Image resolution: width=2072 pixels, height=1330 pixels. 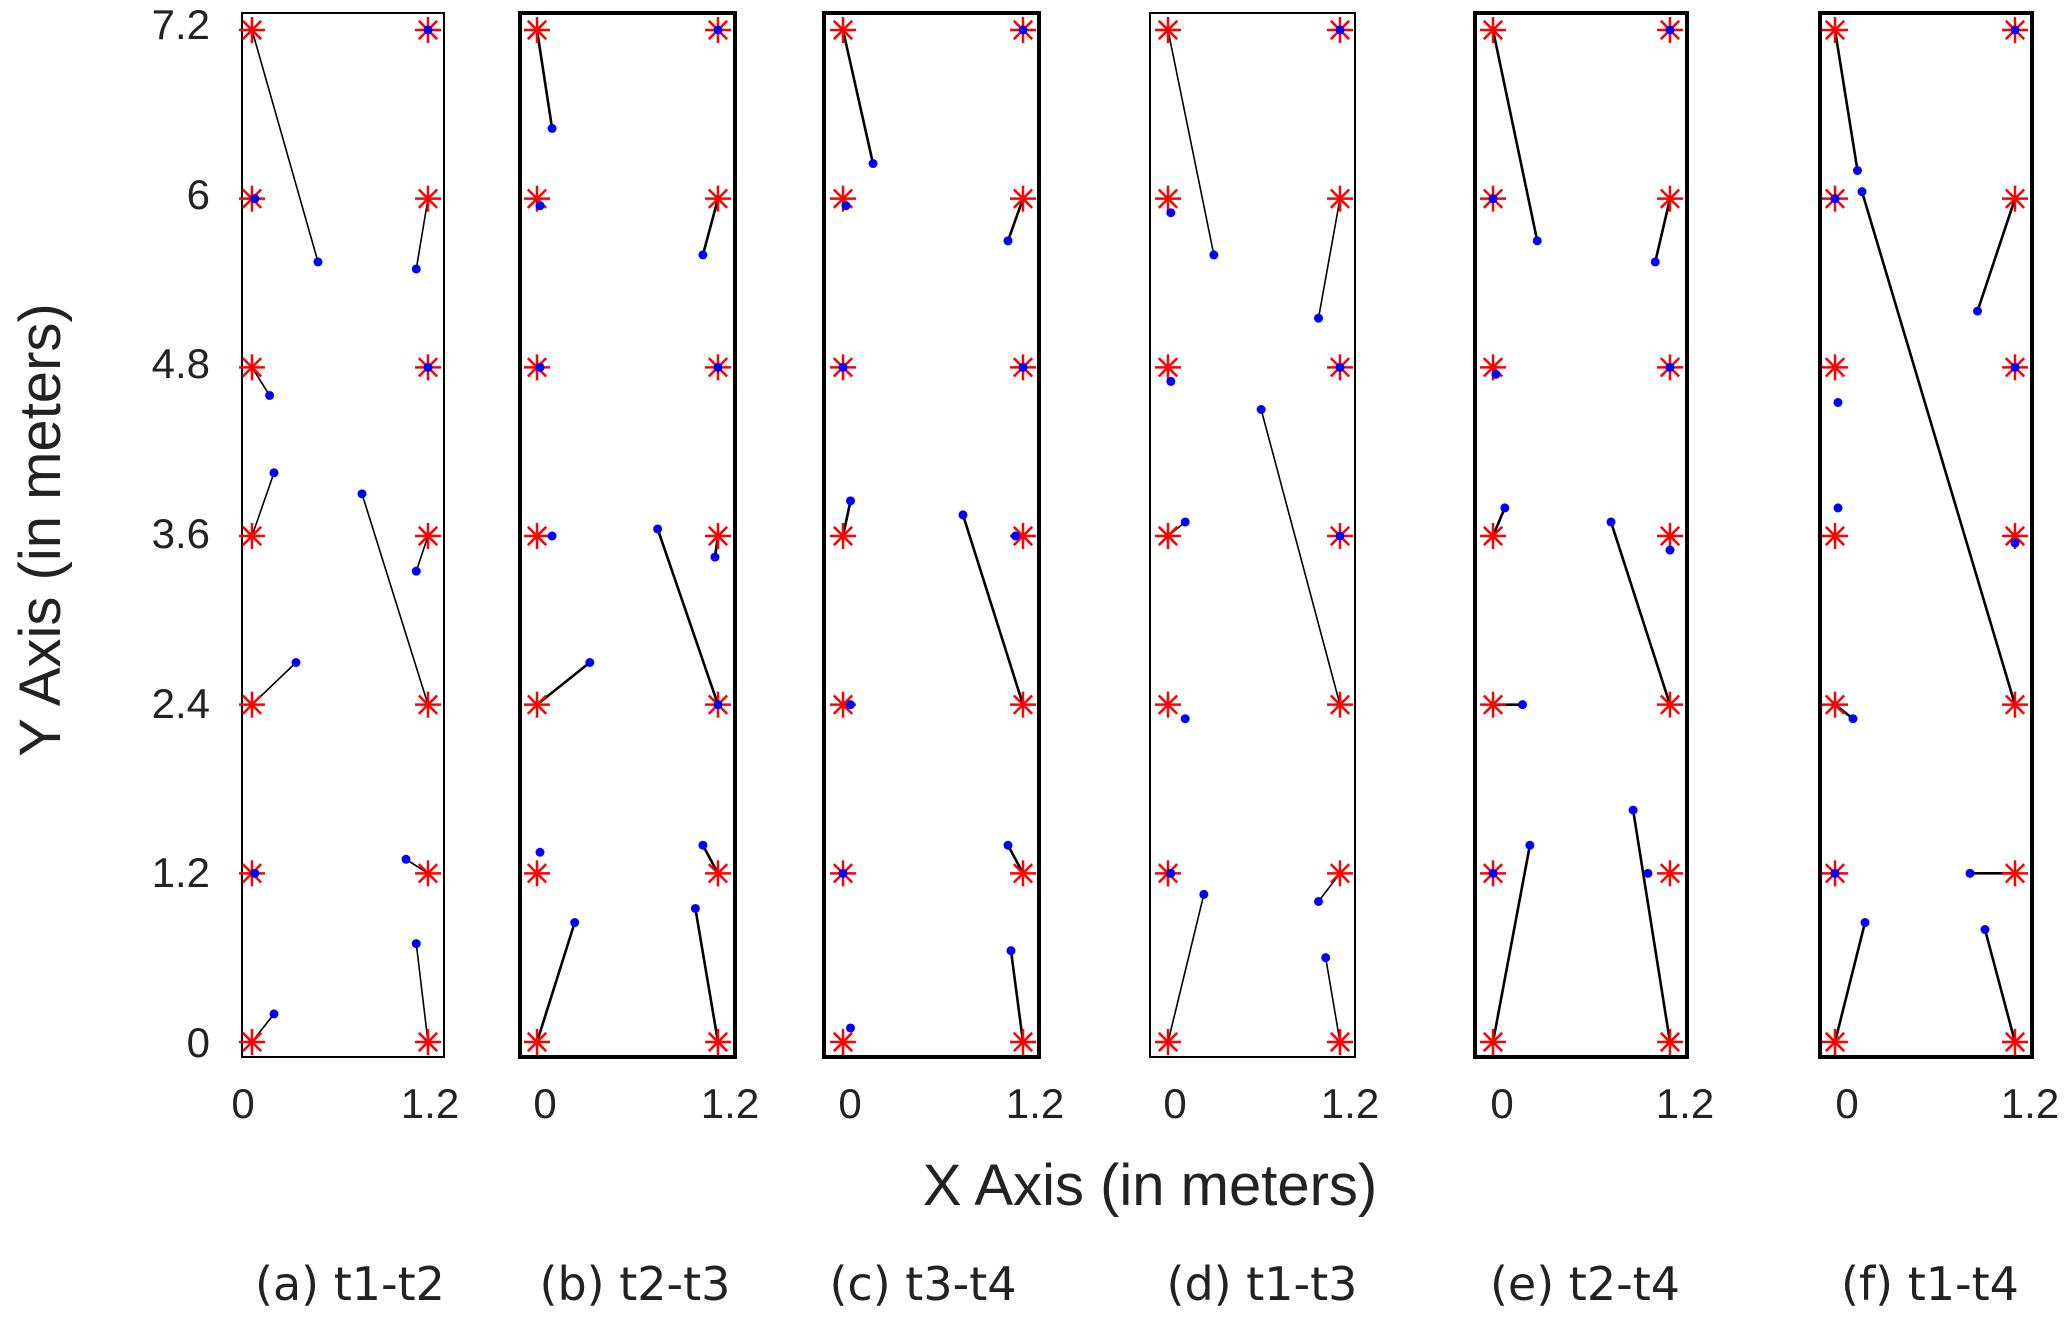 I want to click on y-tick-label: 6, so click(x=198, y=194).